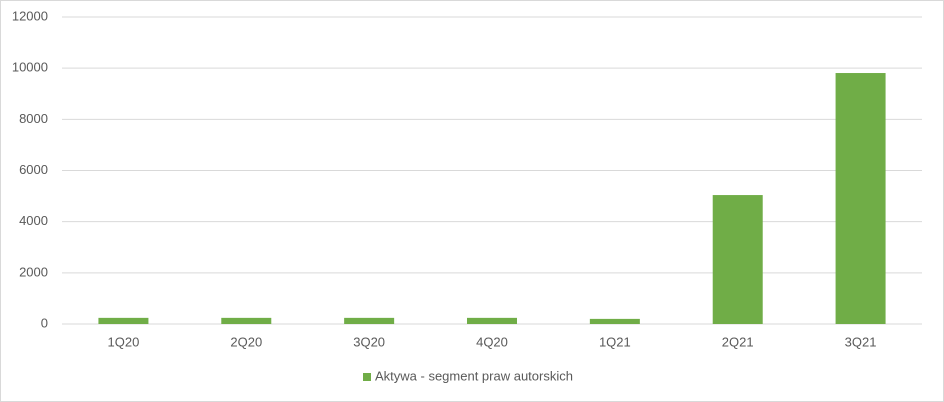 This screenshot has height=402, width=944. What do you see at coordinates (369, 341) in the screenshot?
I see `x-tick-label: 3Q20` at bounding box center [369, 341].